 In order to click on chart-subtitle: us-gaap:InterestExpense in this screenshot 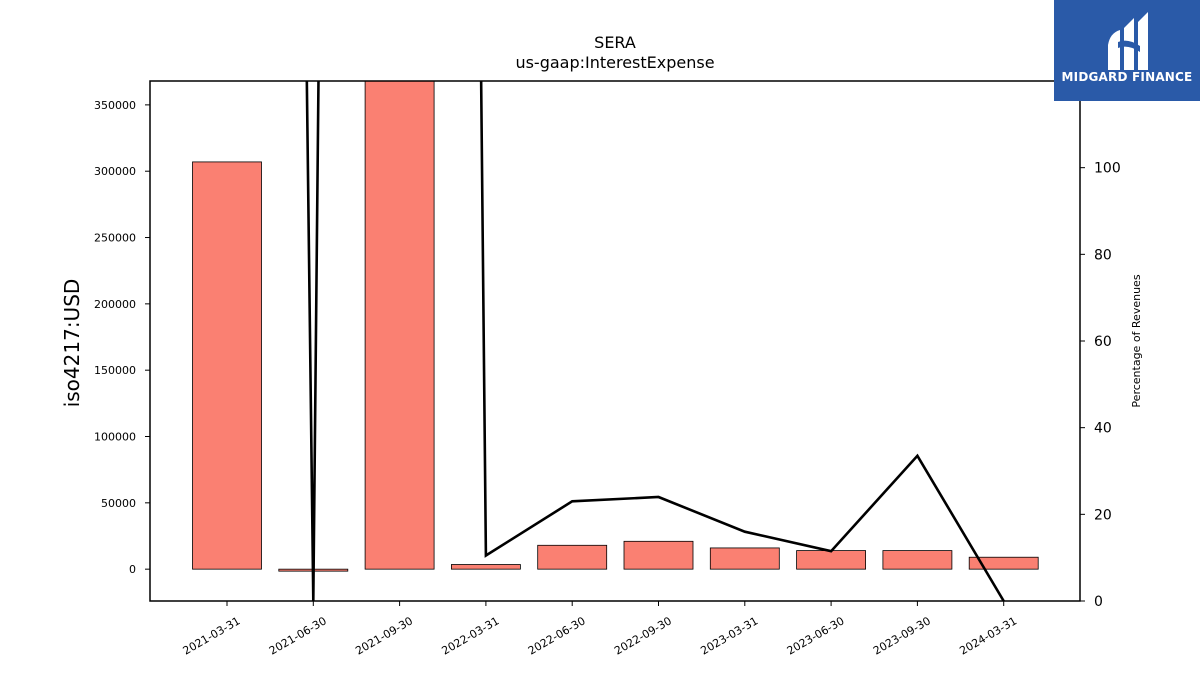, I will do `click(614, 62)`.